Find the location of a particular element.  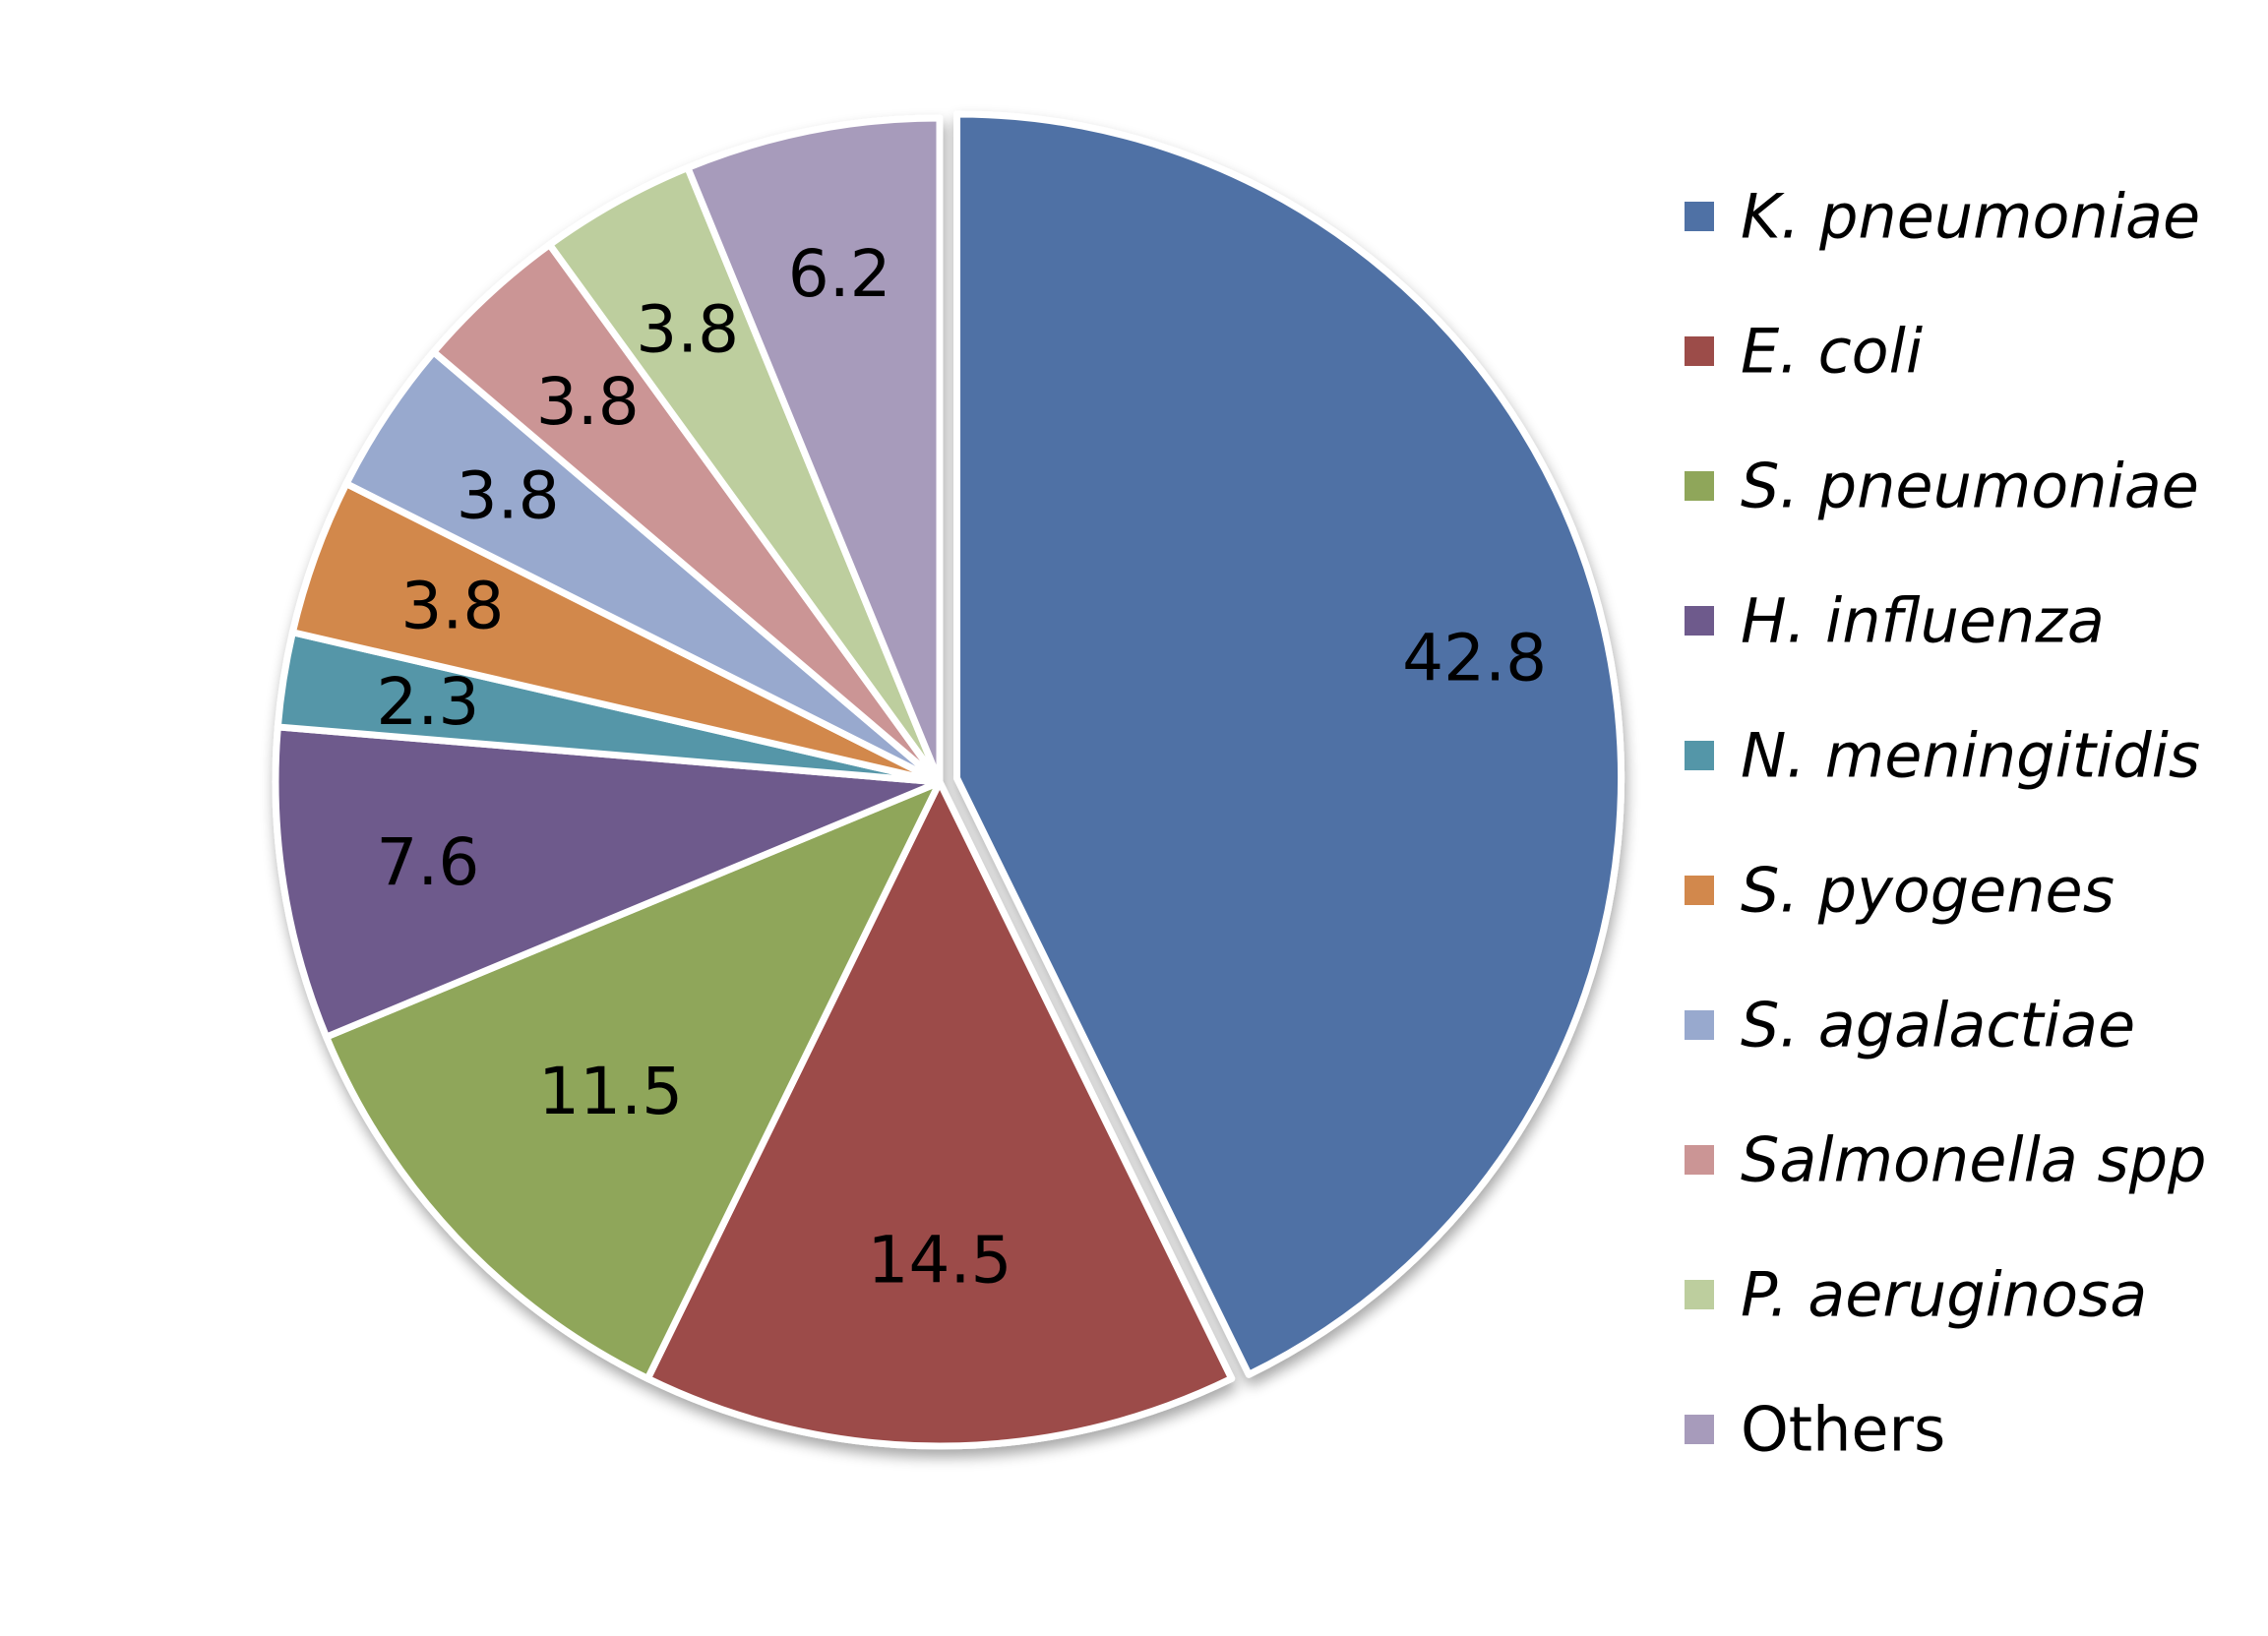

data-label-s-agalactiae: 3.8 is located at coordinates (509, 496).